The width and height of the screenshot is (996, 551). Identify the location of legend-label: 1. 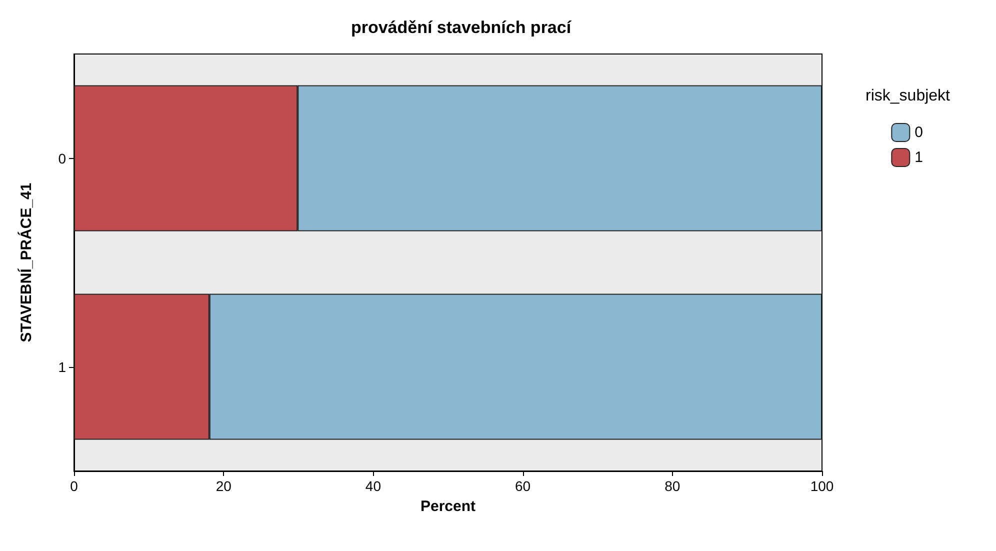
(918, 157).